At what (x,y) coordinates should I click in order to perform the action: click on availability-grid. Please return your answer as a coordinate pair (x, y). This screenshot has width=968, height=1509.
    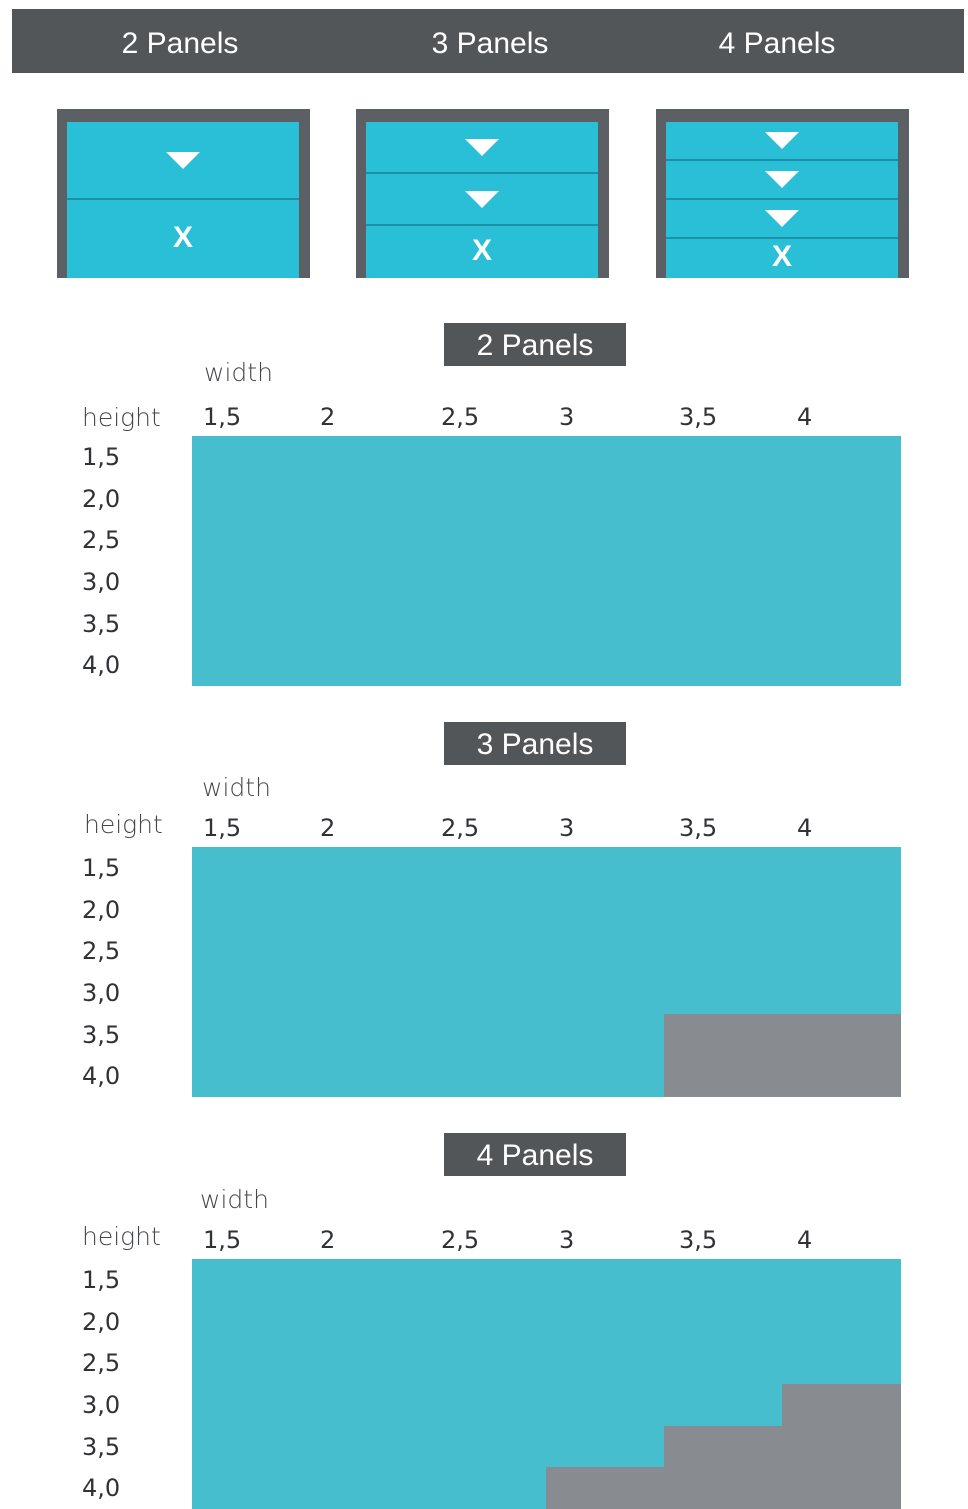
    Looking at the image, I should click on (546, 1384).